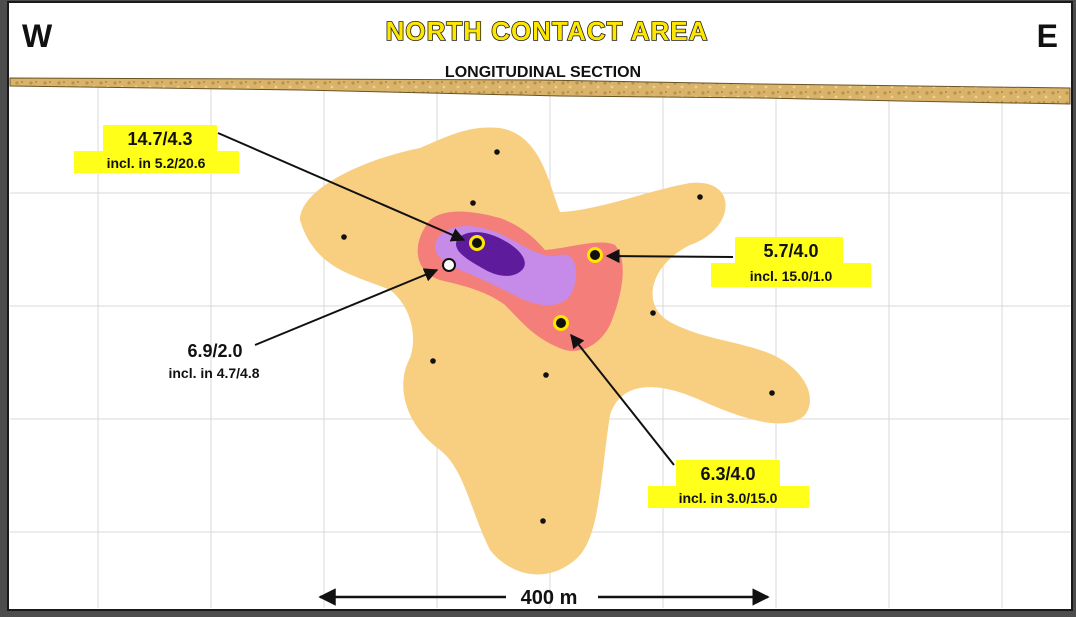  I want to click on intercept-label: 6.9/2.0 incl. in 4.7/4.8, so click(213, 361).